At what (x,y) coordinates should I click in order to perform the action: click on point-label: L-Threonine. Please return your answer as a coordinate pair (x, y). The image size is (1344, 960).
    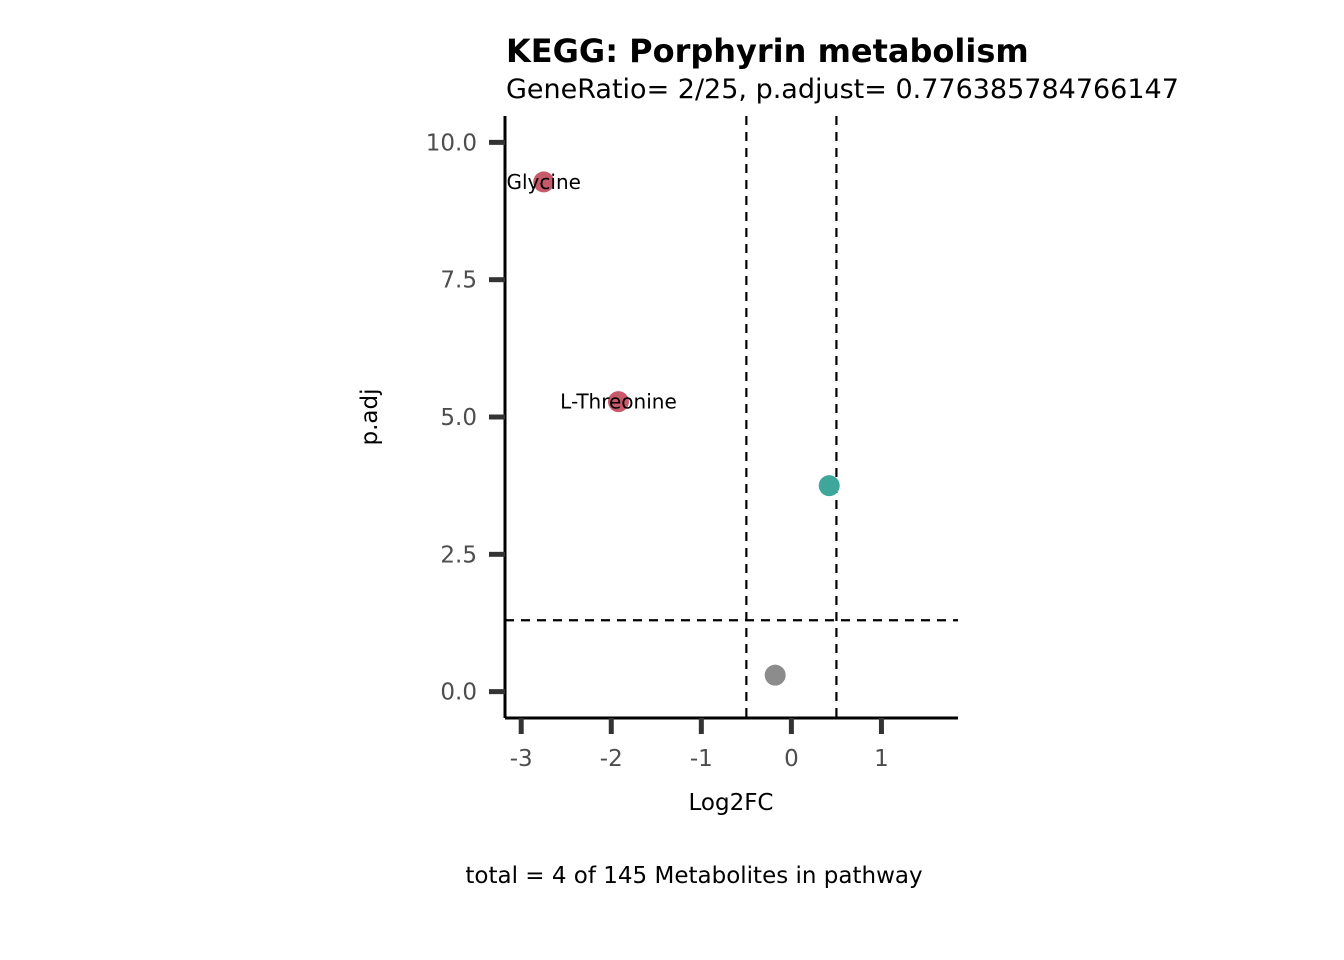
    Looking at the image, I should click on (618, 402).